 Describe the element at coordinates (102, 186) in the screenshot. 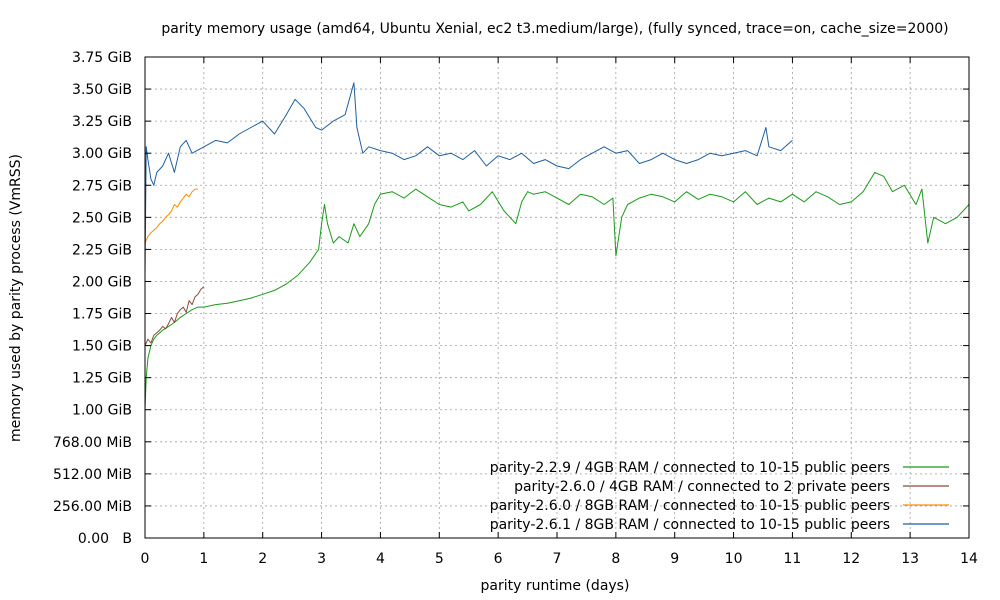

I see `y-tick-label: 2.75 GiB` at that location.